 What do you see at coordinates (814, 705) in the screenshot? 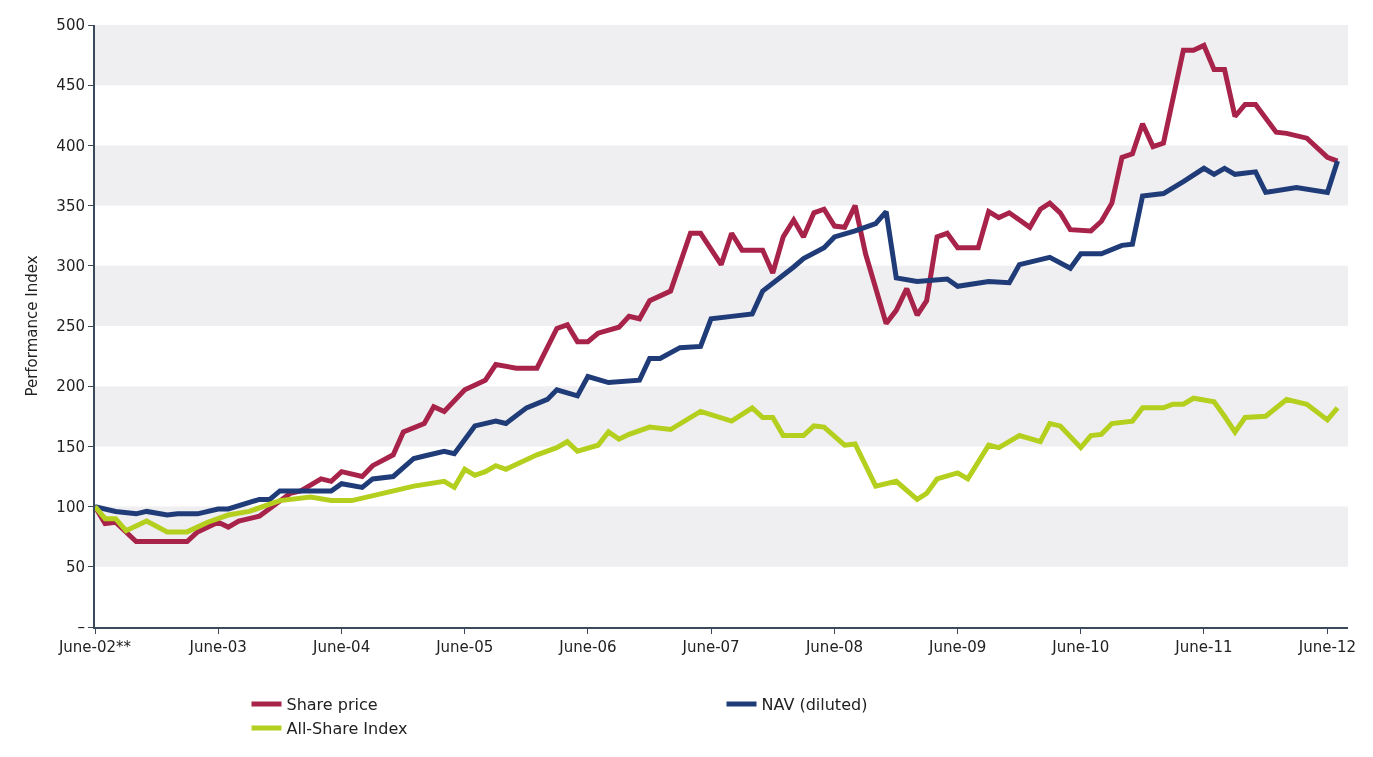
I see `legend-label: NAV (diluted)` at bounding box center [814, 705].